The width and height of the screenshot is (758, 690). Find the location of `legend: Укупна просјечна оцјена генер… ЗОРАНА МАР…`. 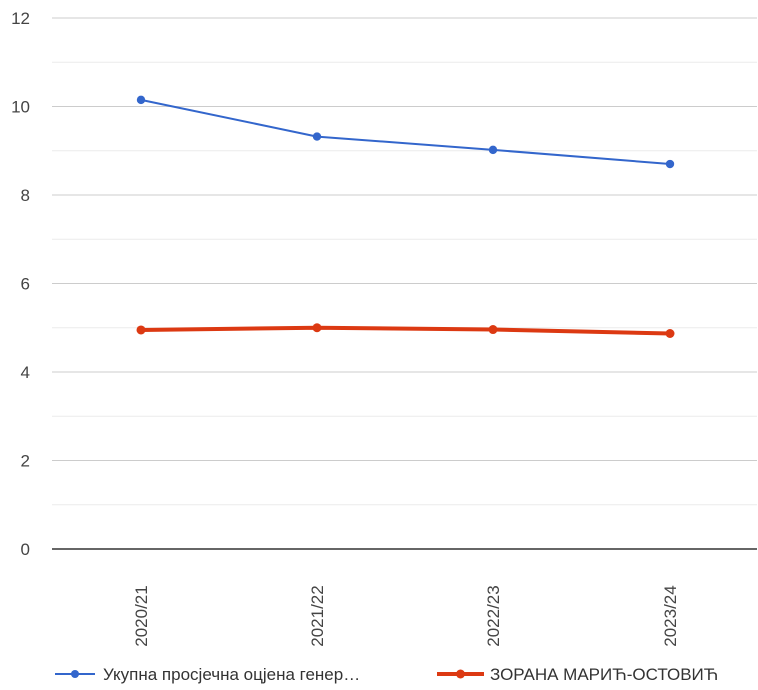

legend: Укупна просјечна оцјена генер… ЗОРАНА МАР… is located at coordinates (386, 674).